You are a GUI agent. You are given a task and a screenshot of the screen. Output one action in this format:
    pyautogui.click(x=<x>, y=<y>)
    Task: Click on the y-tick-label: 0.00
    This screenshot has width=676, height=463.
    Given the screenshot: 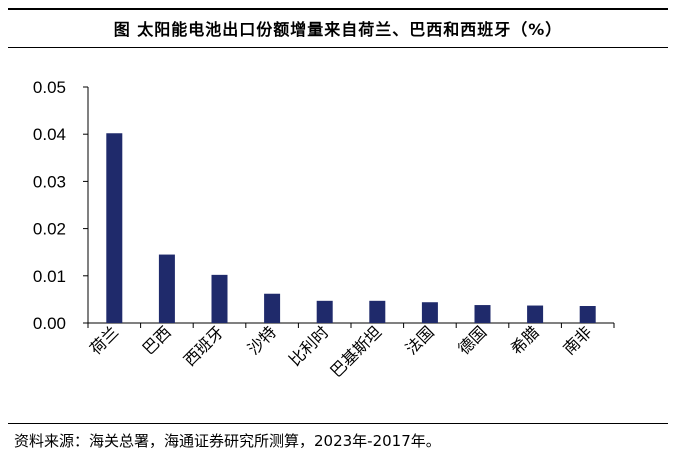 What is the action you would take?
    pyautogui.click(x=49, y=323)
    